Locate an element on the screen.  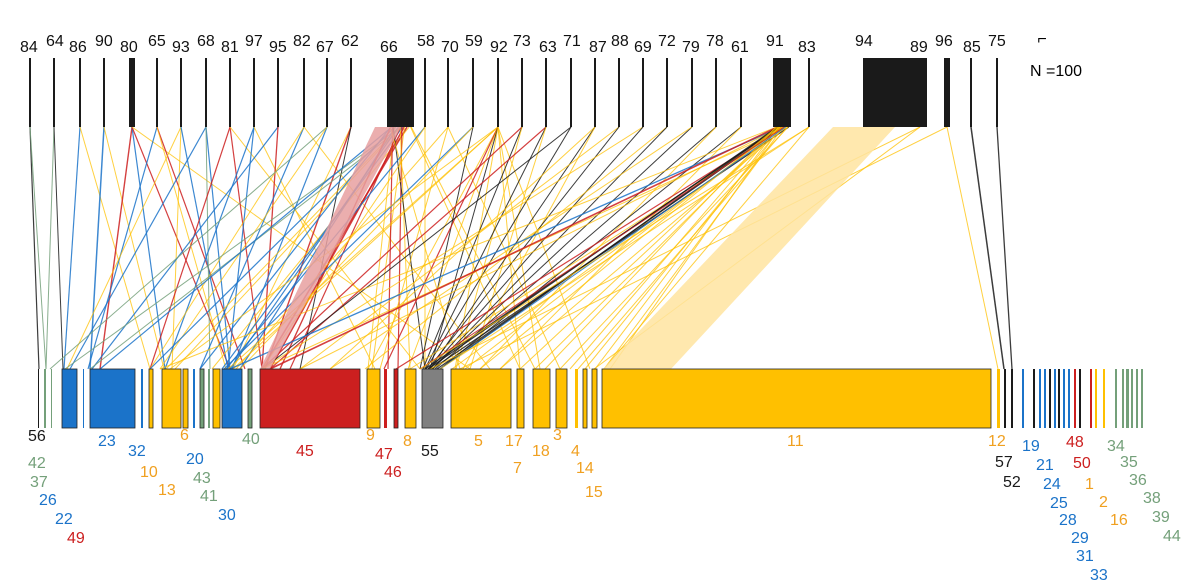
top-label-88: 88 is located at coordinates (620, 41).